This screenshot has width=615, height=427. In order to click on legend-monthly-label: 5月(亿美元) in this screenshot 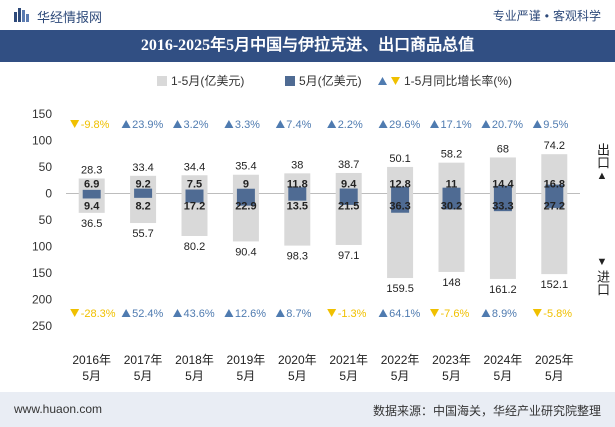, I will do `click(330, 80)`.